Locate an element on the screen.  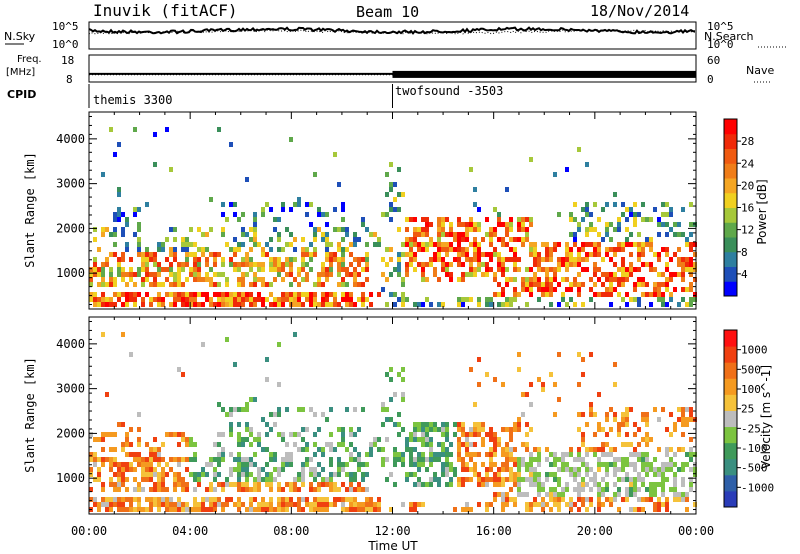
beam-title: Beam 10 is located at coordinates (387, 12).